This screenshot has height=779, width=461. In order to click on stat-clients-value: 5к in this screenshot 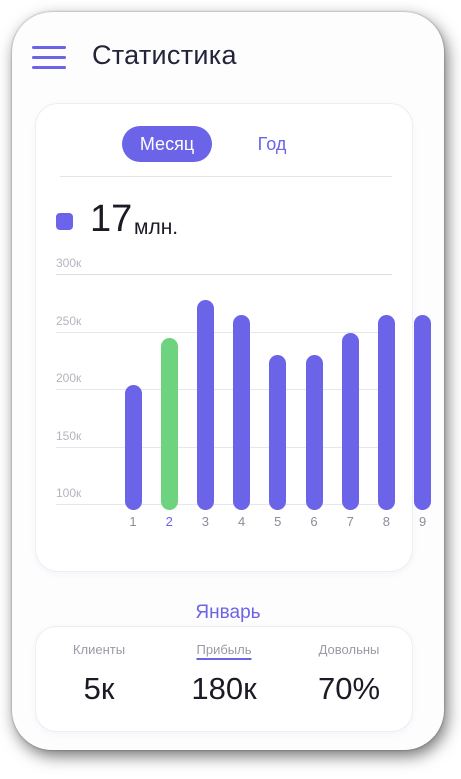, I will do `click(99, 688)`.